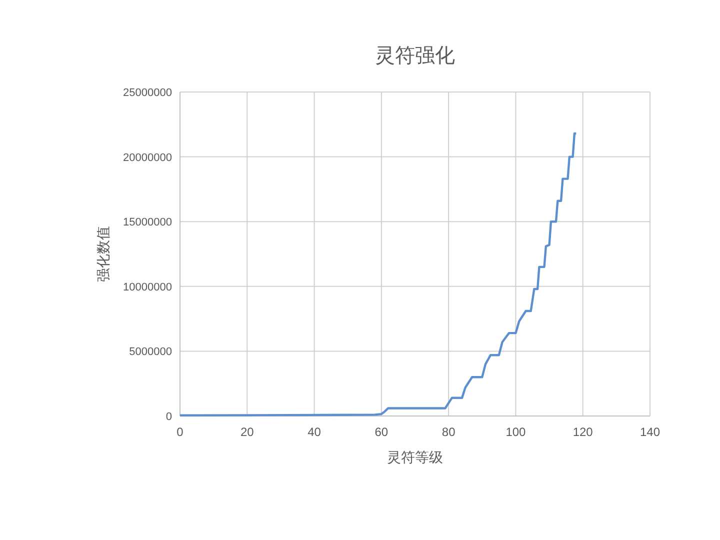 This screenshot has width=720, height=540. Describe the element at coordinates (147, 158) in the screenshot. I see `y-tick-label: 20000000` at that location.